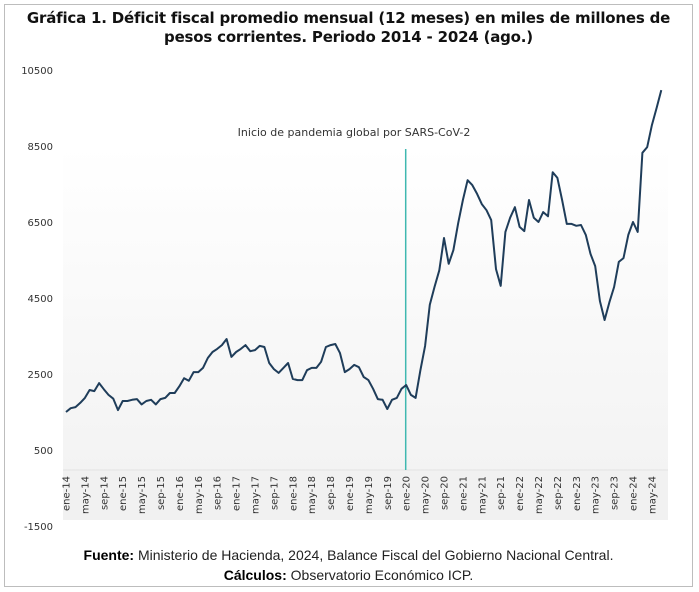 Image resolution: width=699 pixels, height=592 pixels. Describe the element at coordinates (43, 451) in the screenshot. I see `y-tick-label: 500` at that location.